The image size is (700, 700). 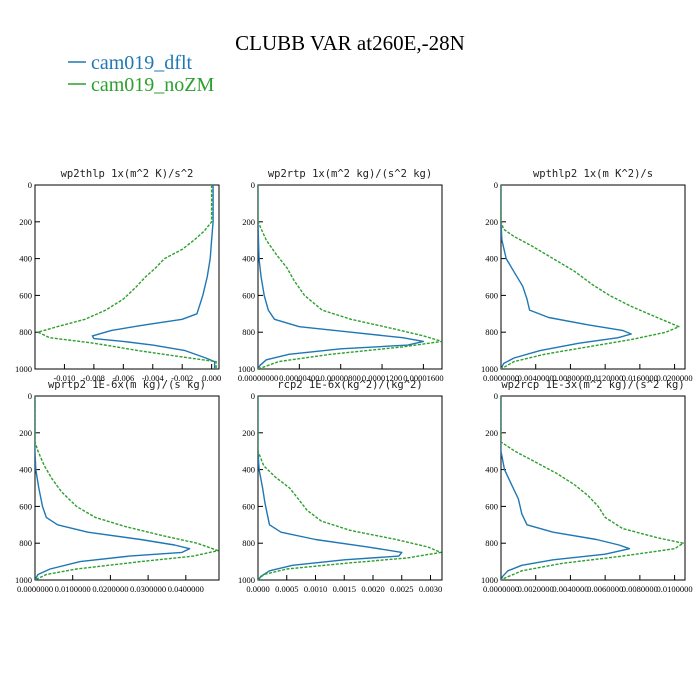 I want to click on x-tick-label: 0.0010, so click(x=315, y=589).